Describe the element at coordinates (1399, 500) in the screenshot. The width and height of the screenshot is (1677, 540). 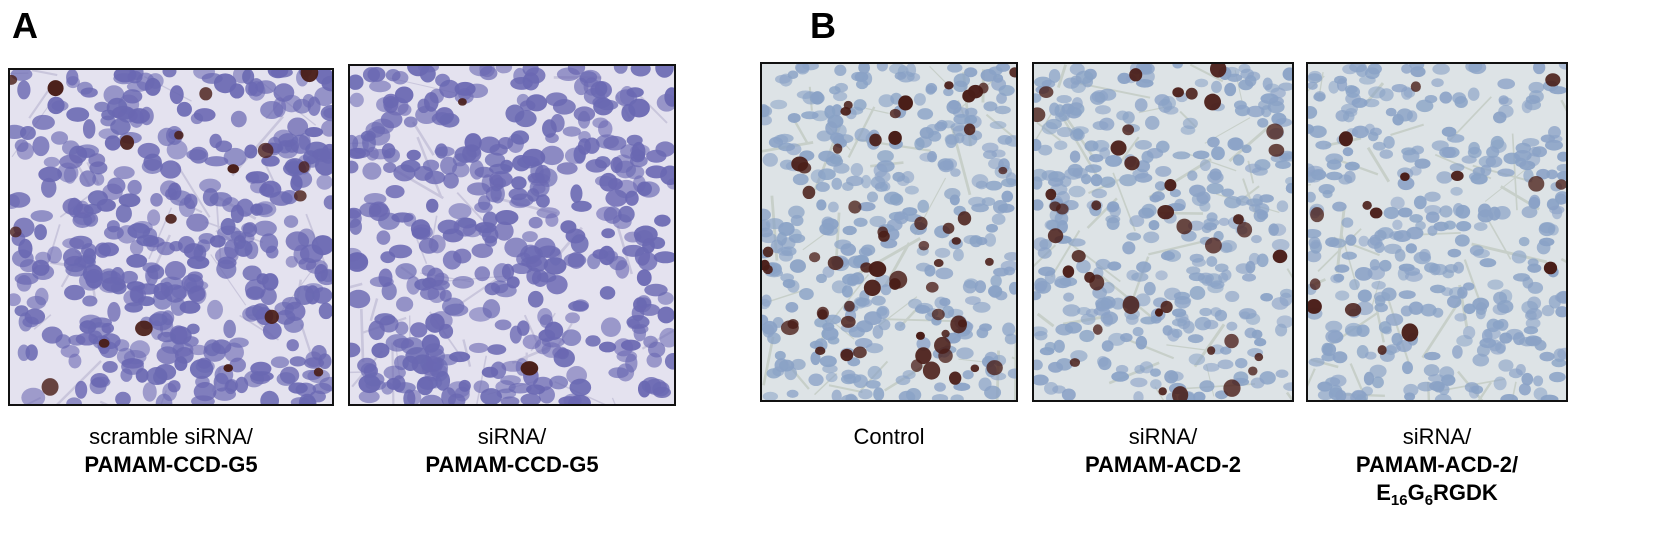
I see `peptide-subscript: 16` at that location.